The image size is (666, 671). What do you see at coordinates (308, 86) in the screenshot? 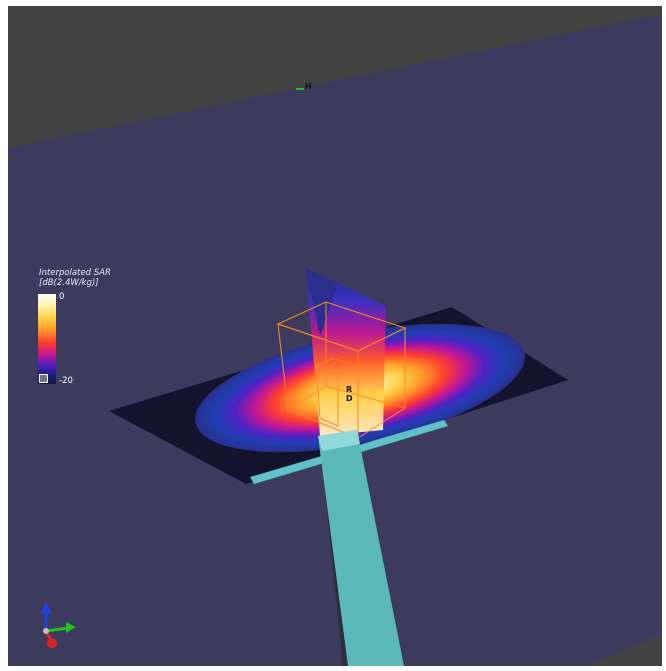
I see `h-marker-label: H` at bounding box center [308, 86].